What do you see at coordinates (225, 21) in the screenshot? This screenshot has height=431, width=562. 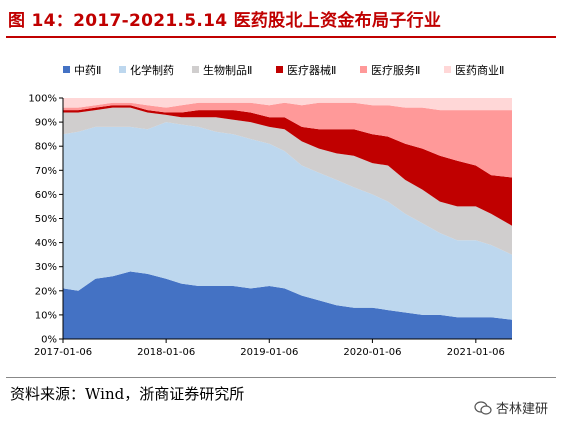 I see `chart-title: 图 14：2017-2021.5.14 医药股北上资金布局子行业` at bounding box center [225, 21].